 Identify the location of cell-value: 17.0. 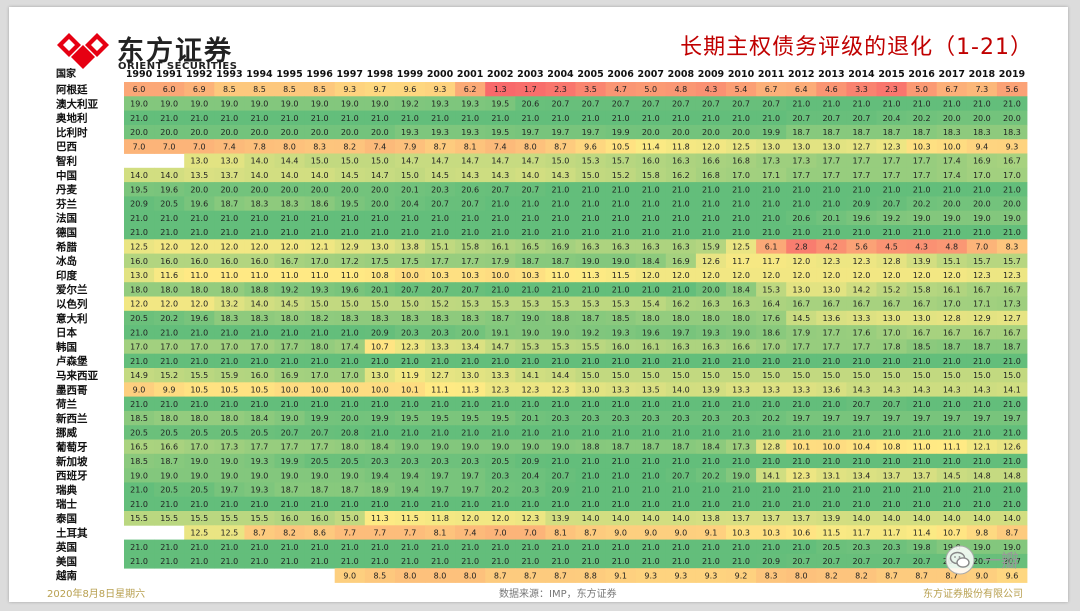
(1012, 175).